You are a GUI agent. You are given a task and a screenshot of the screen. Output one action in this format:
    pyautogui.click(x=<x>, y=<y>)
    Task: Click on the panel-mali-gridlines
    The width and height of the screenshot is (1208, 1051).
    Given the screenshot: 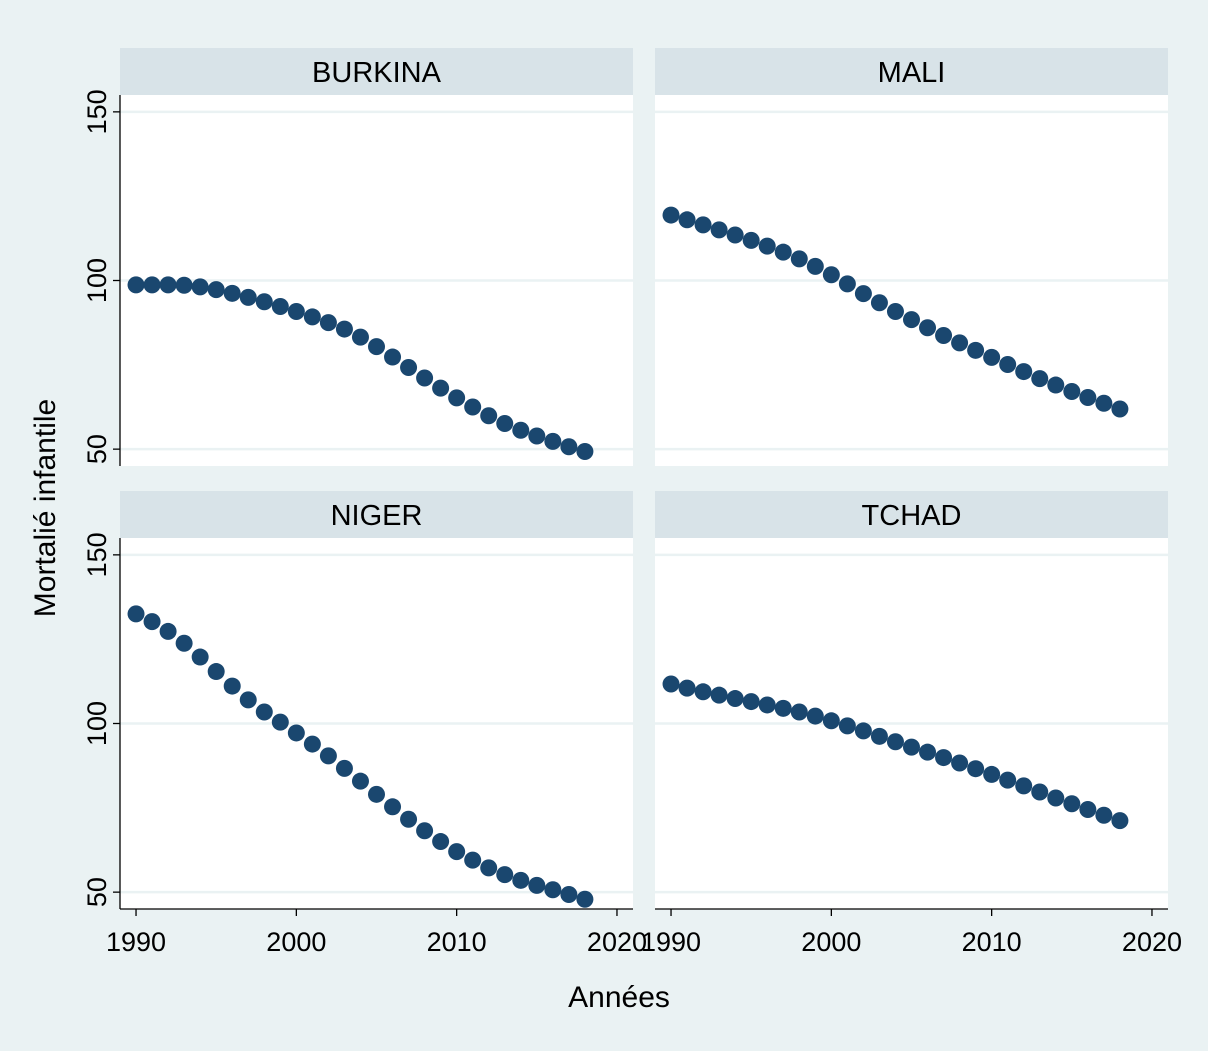 What is the action you would take?
    pyautogui.click(x=911, y=280)
    